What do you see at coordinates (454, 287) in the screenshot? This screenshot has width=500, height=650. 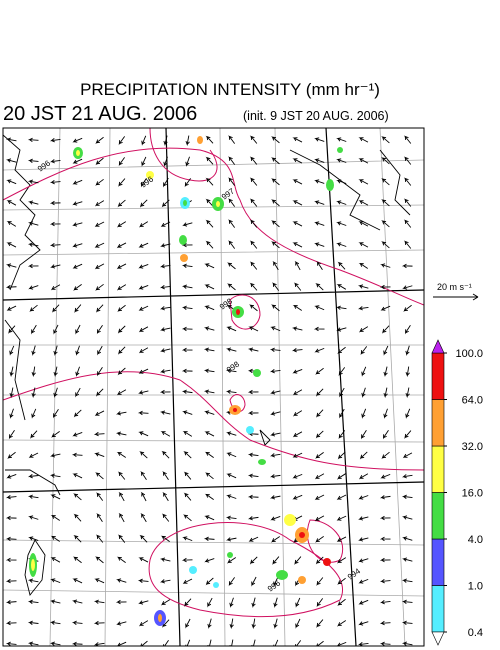 I see `wind-scale-label: 20 m s⁻¹` at bounding box center [454, 287].